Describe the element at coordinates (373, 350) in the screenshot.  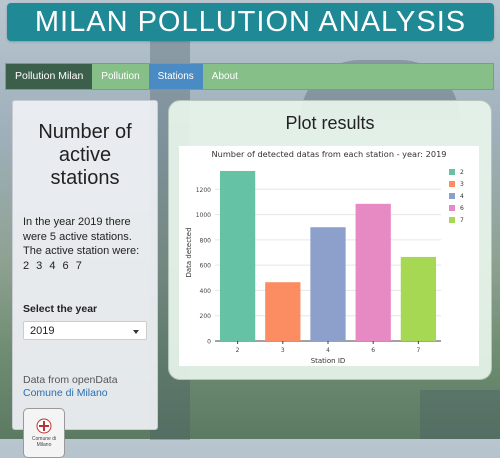
I see `x-tick-label: 6` at that location.